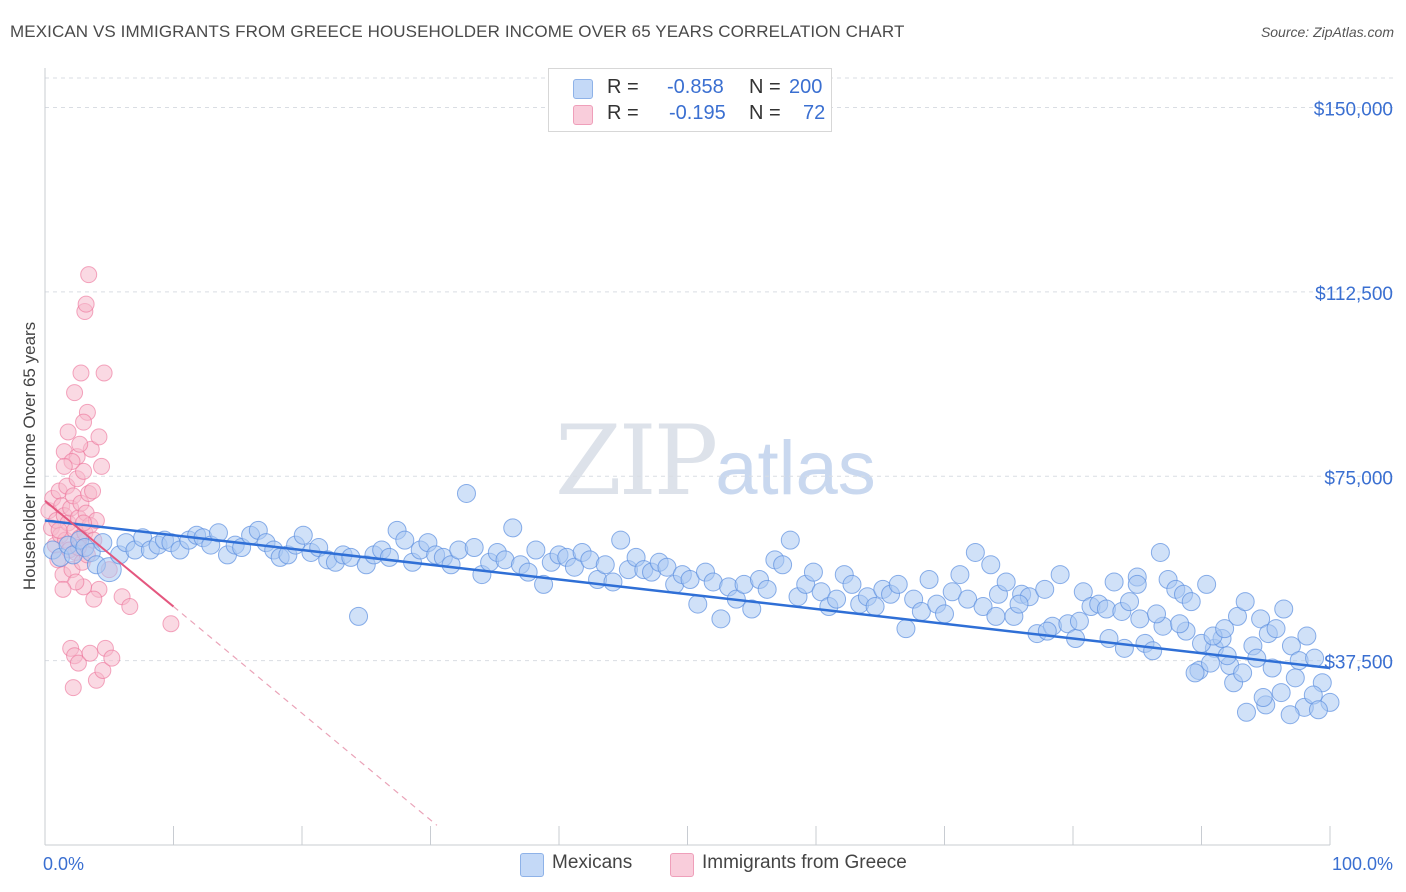 The height and width of the screenshot is (892, 1406). I want to click on greece-trend-line, so click(109, 554).